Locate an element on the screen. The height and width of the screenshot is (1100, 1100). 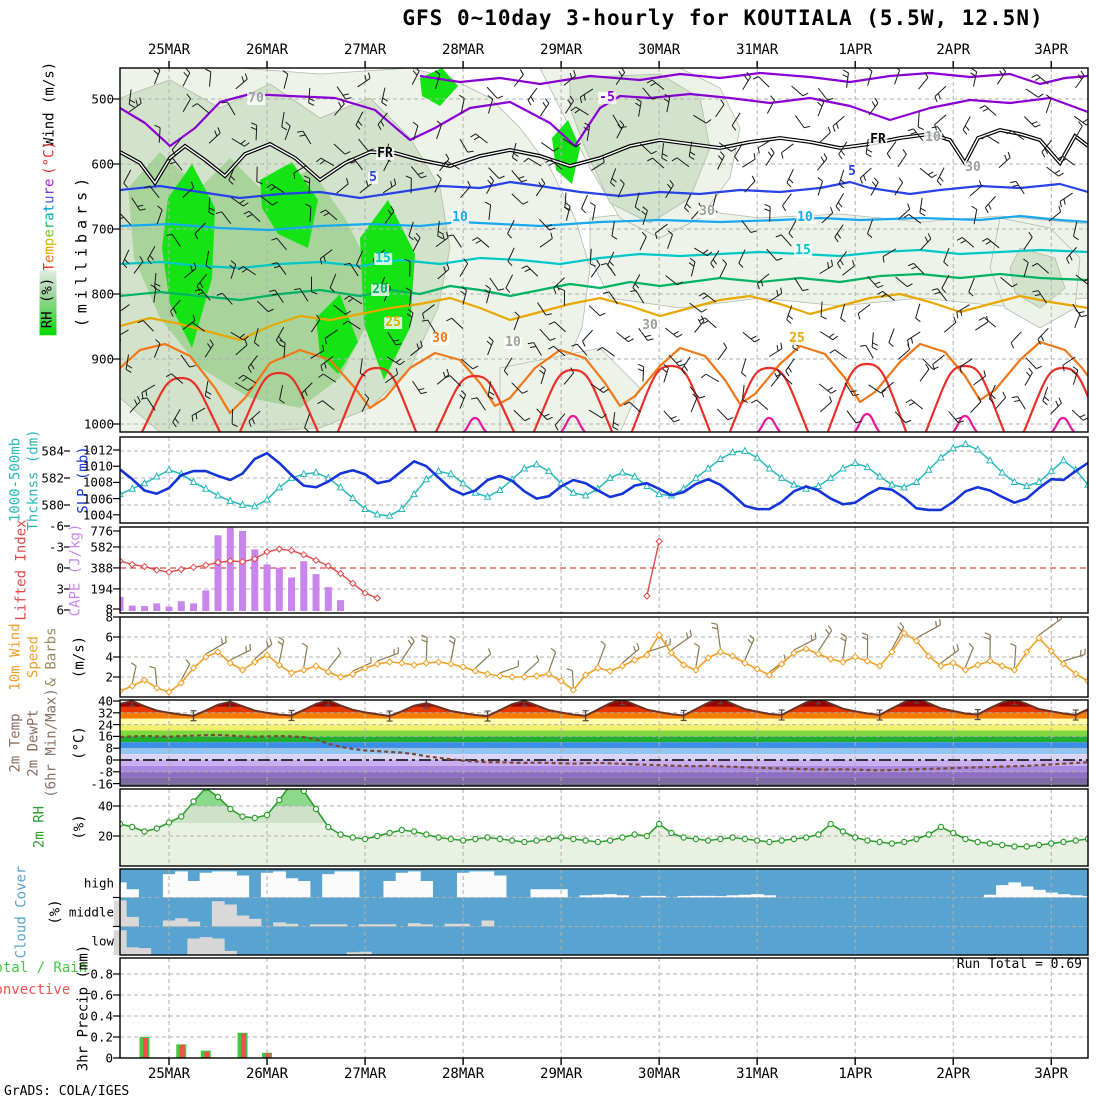
precip-conv-bar is located at coordinates (244, 1045).